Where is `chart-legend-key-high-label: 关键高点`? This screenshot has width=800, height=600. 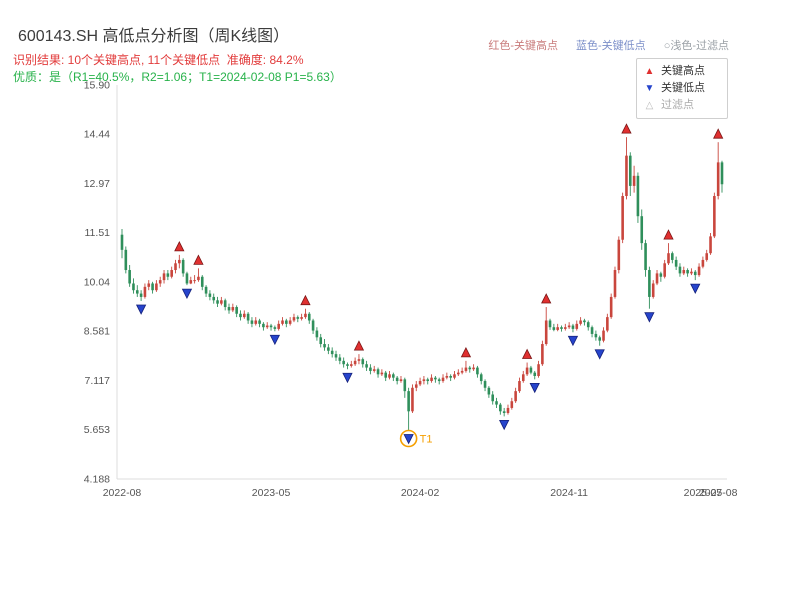
chart-legend-key-high-label: 关键高点 is located at coordinates (683, 71).